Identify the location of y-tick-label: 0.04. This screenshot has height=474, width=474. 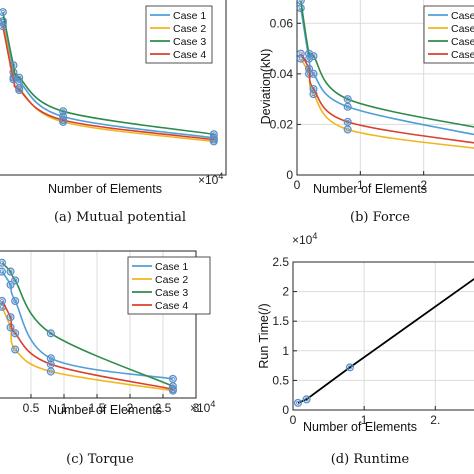
(282, 74).